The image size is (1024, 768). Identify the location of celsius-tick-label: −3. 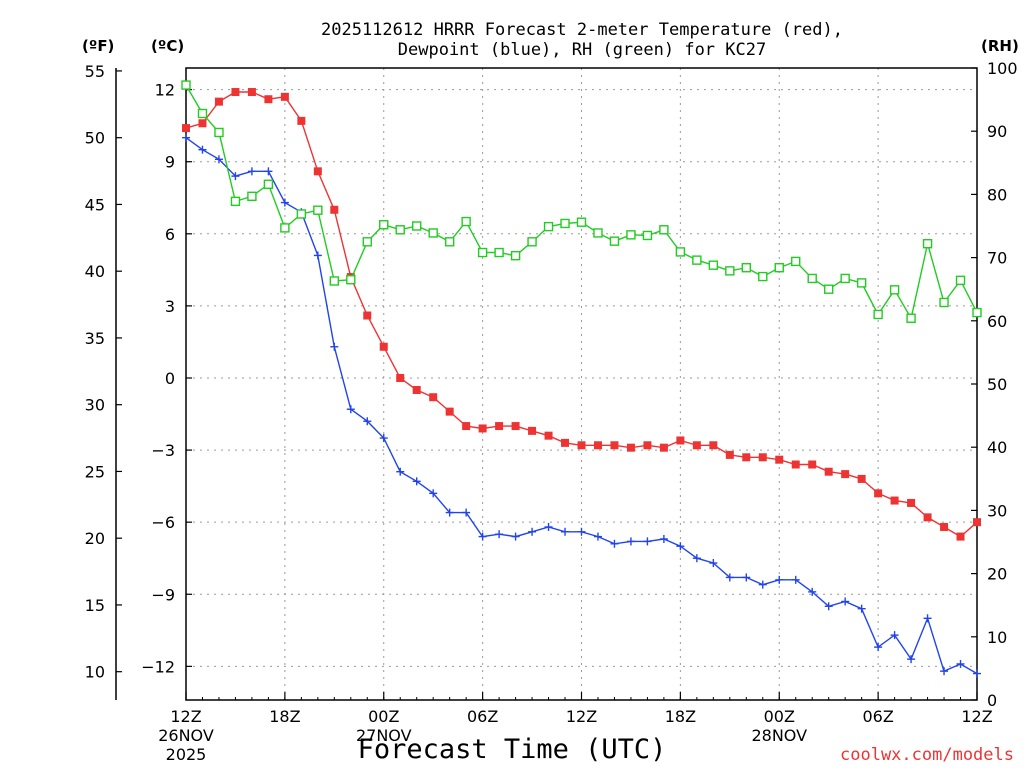
(163, 450).